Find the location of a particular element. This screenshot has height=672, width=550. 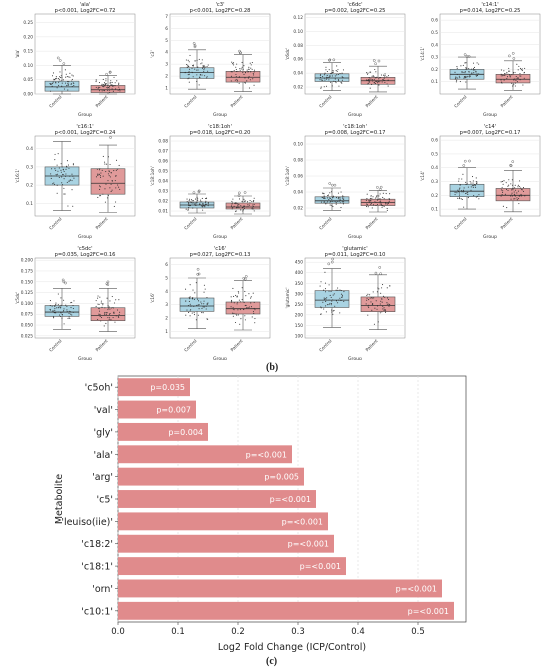

outlier-point is located at coordinates (376, 273).